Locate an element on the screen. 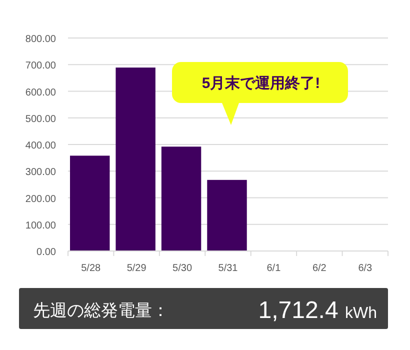  y-tick-label: 0.00 is located at coordinates (46, 252).